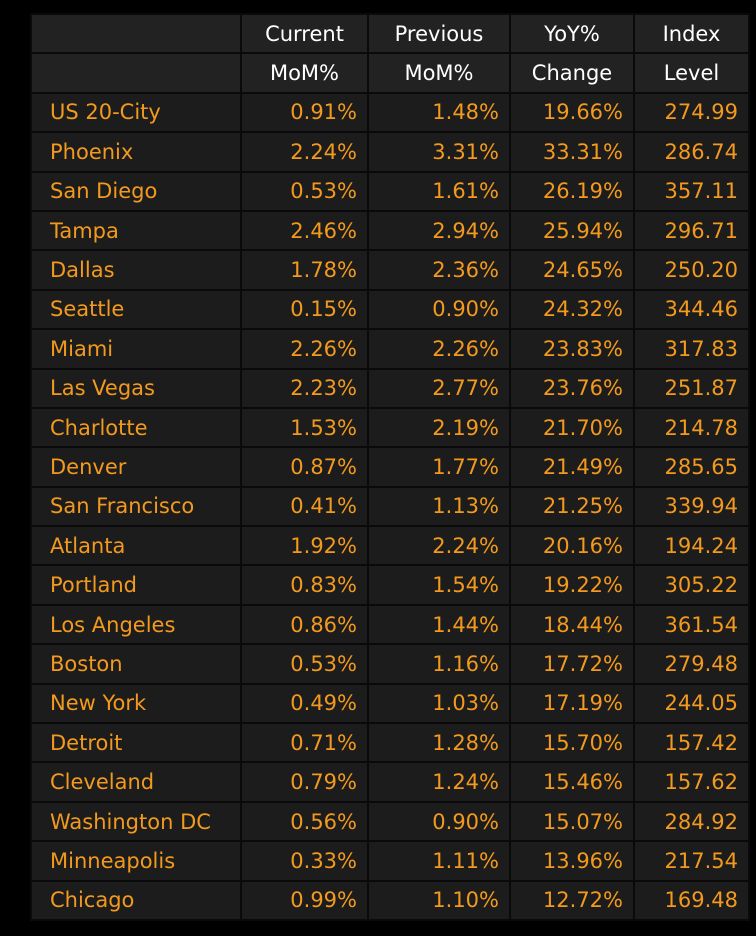  What do you see at coordinates (439, 112) in the screenshot?
I see `value-cell: 1.48%` at bounding box center [439, 112].